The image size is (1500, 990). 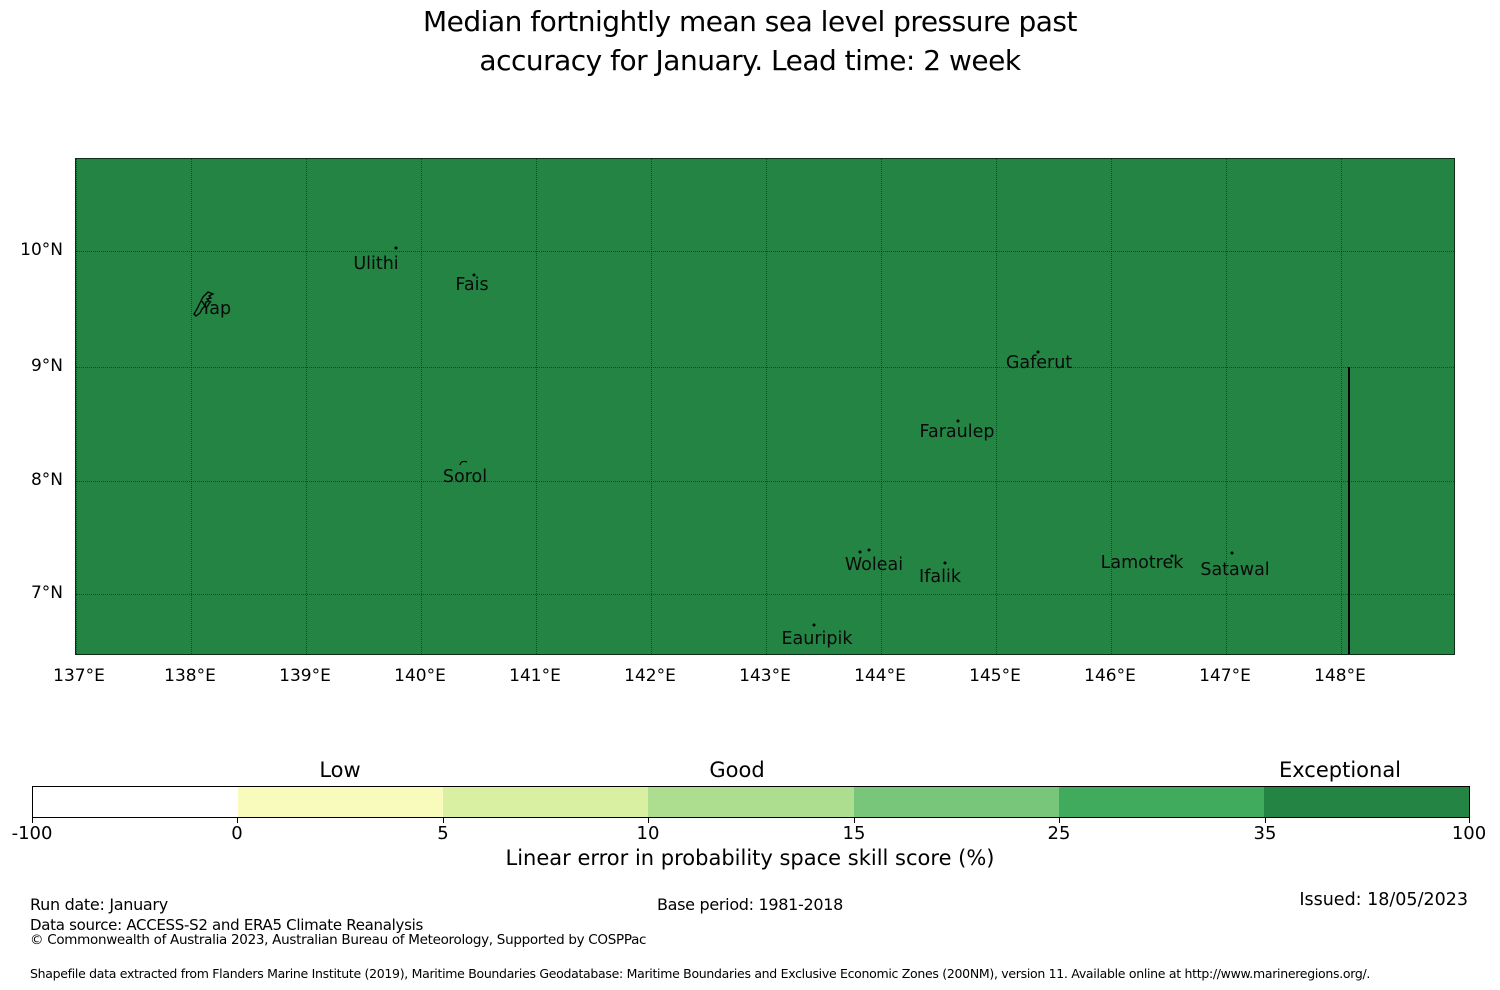 What do you see at coordinates (536, 406) in the screenshot?
I see `gridline-141e` at bounding box center [536, 406].